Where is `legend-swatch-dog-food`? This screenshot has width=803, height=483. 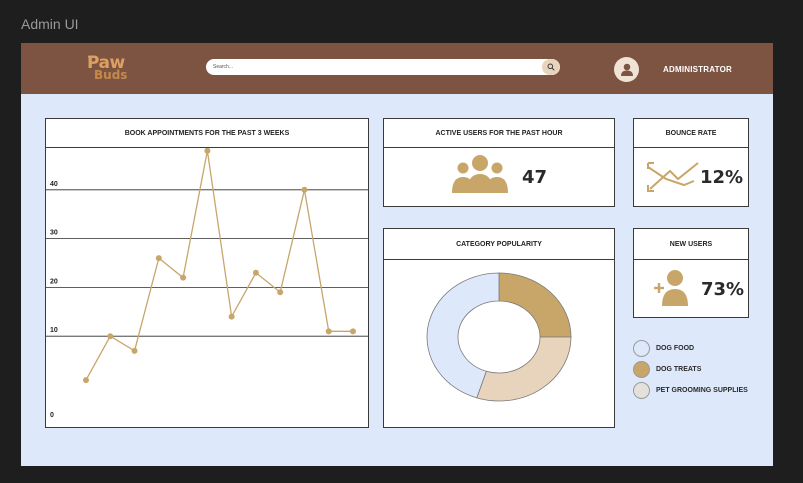
legend-swatch-dog-food is located at coordinates (641, 348).